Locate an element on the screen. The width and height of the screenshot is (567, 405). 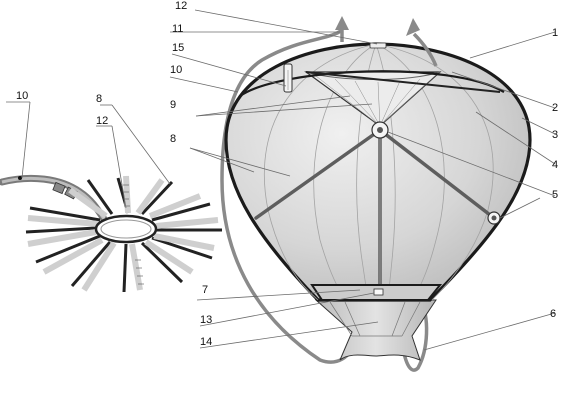
label-11: 11 is located at coordinates (177, 29).